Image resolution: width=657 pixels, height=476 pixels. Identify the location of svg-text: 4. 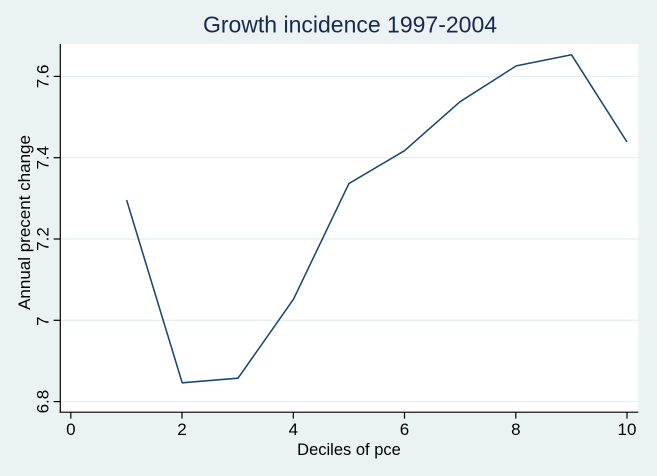
(293, 429).